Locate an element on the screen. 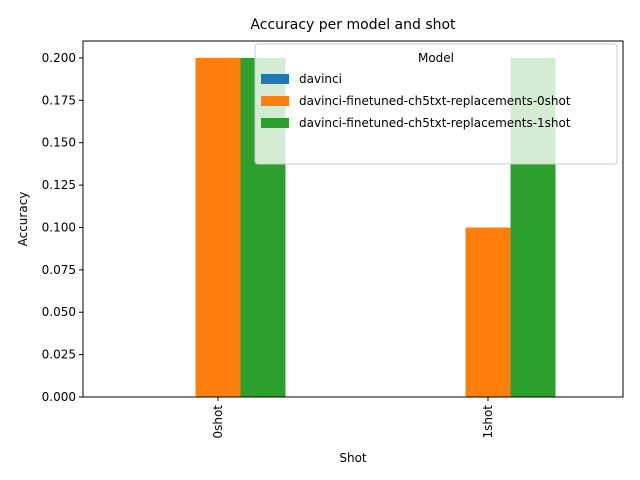  y-tick-label: 0.000 is located at coordinates (59, 397).